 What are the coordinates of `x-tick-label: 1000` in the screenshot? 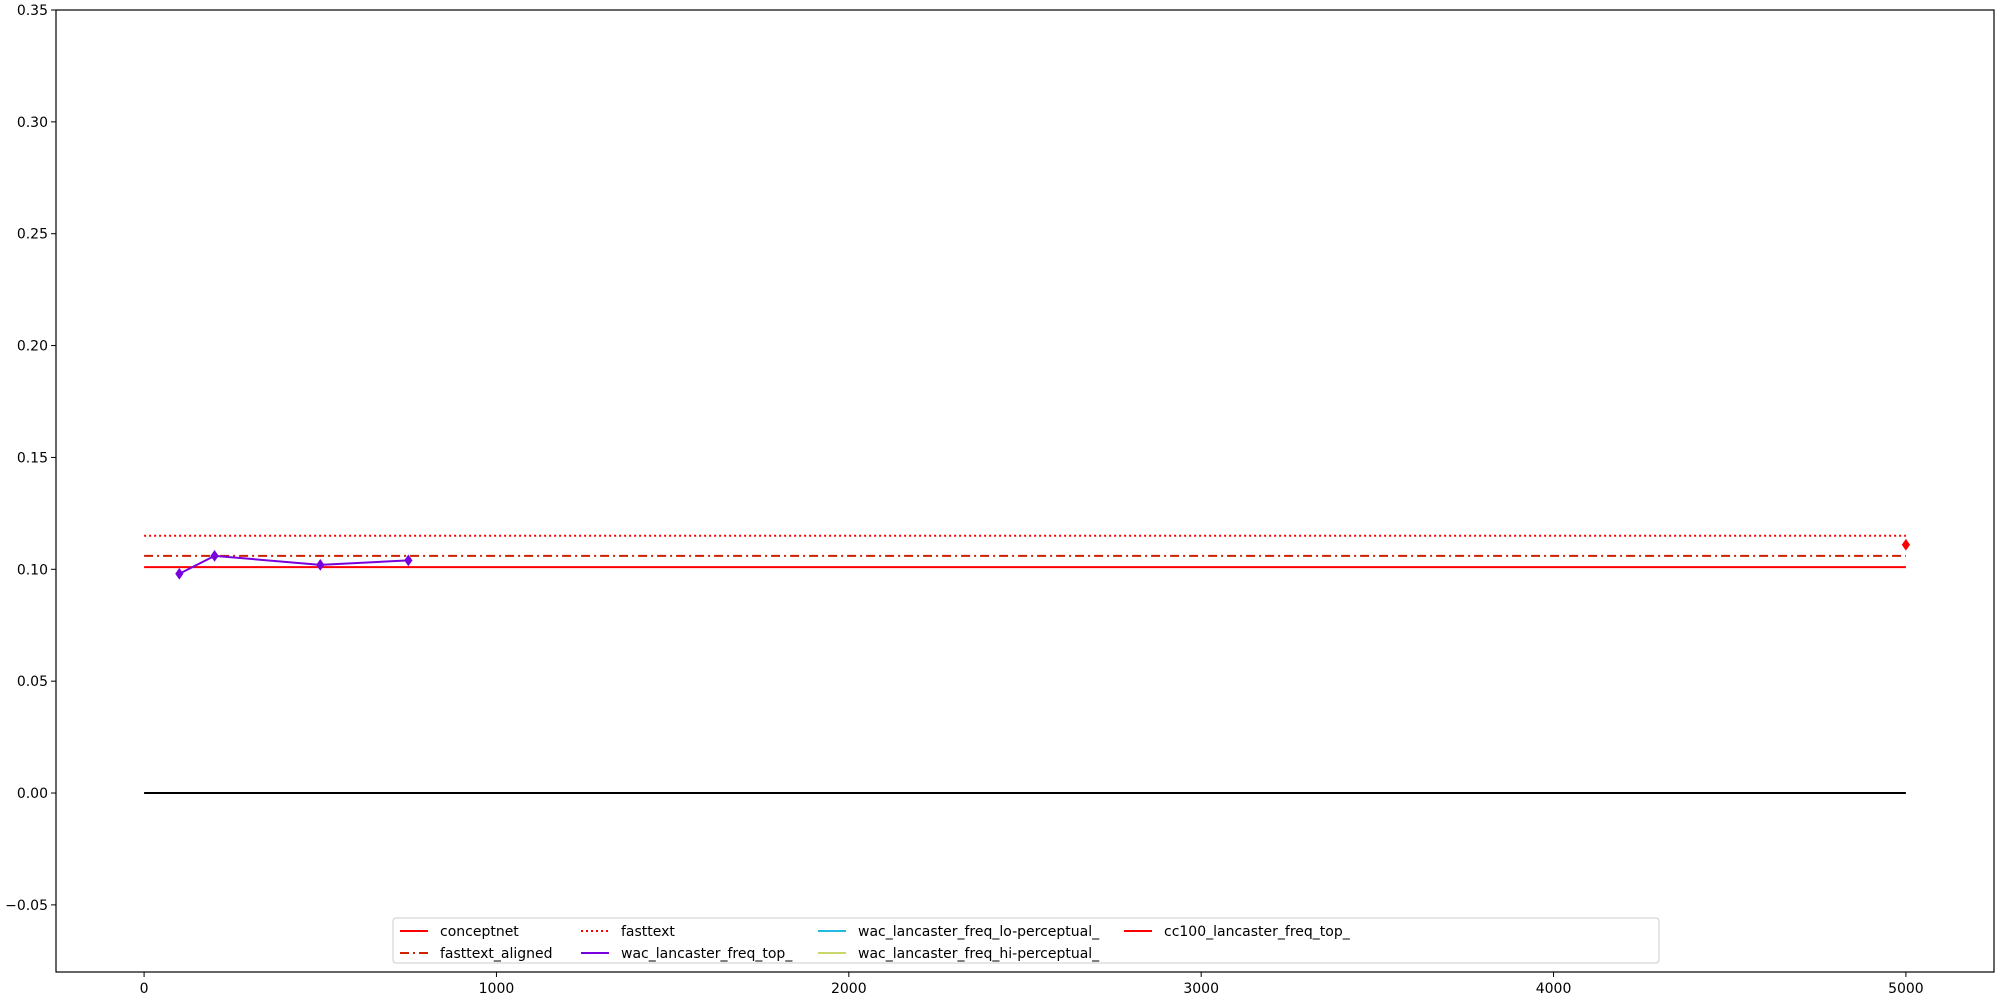 It's located at (497, 989).